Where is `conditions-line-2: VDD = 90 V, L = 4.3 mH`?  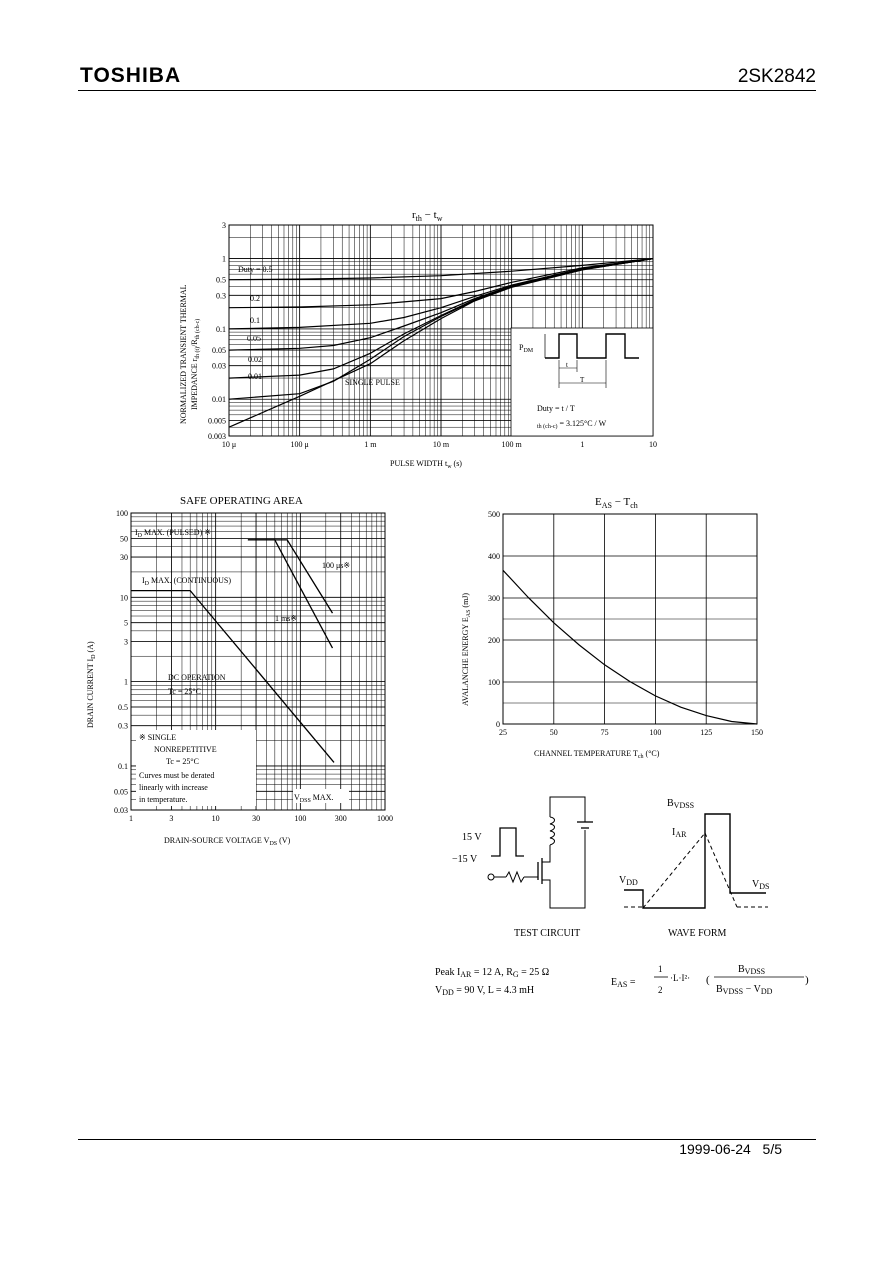
conditions-line-2: VDD = 90 V, L = 4.3 mH is located at coordinates (484, 991).